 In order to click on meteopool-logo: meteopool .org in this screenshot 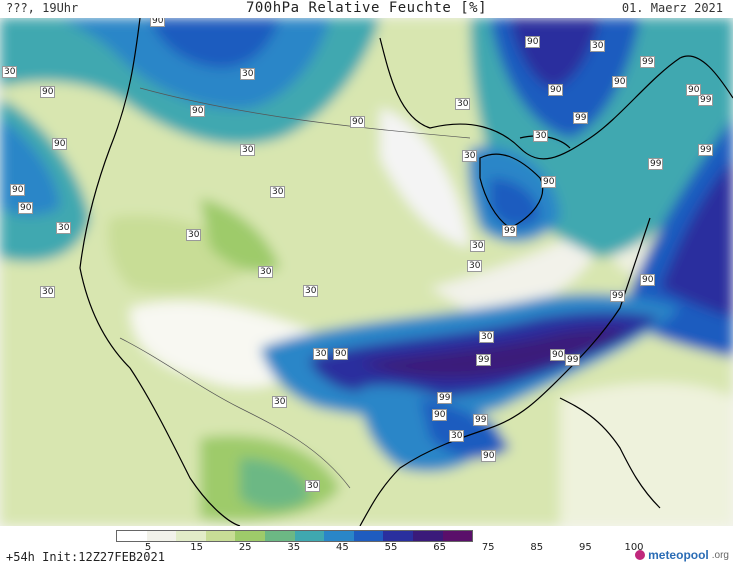, I will do `click(682, 555)`.